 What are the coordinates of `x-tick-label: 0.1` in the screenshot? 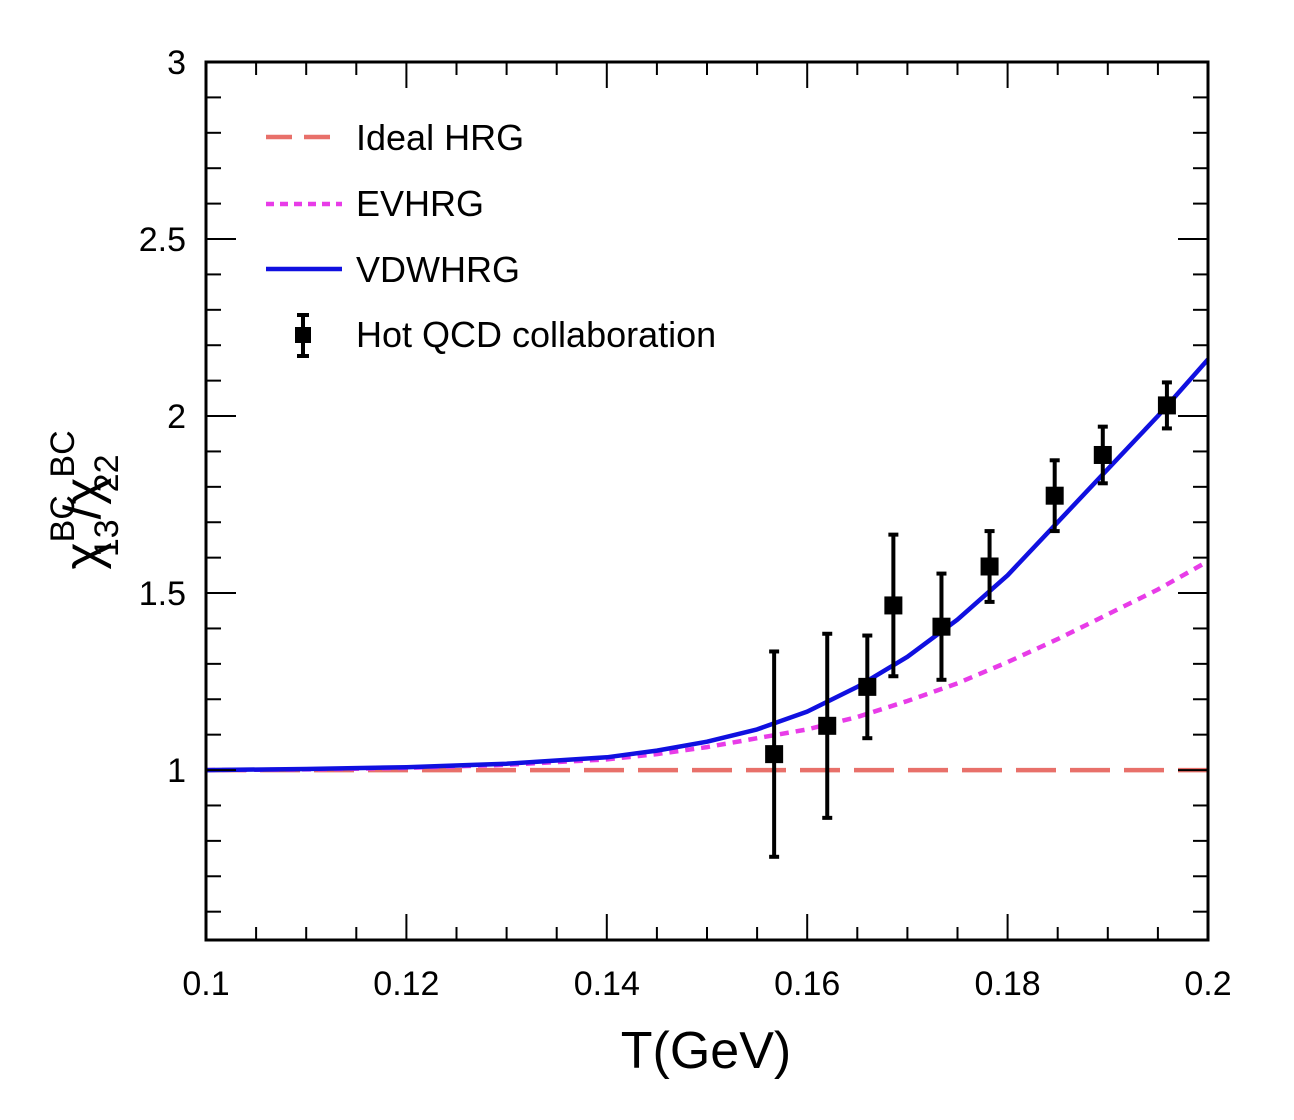 It's located at (205, 984).